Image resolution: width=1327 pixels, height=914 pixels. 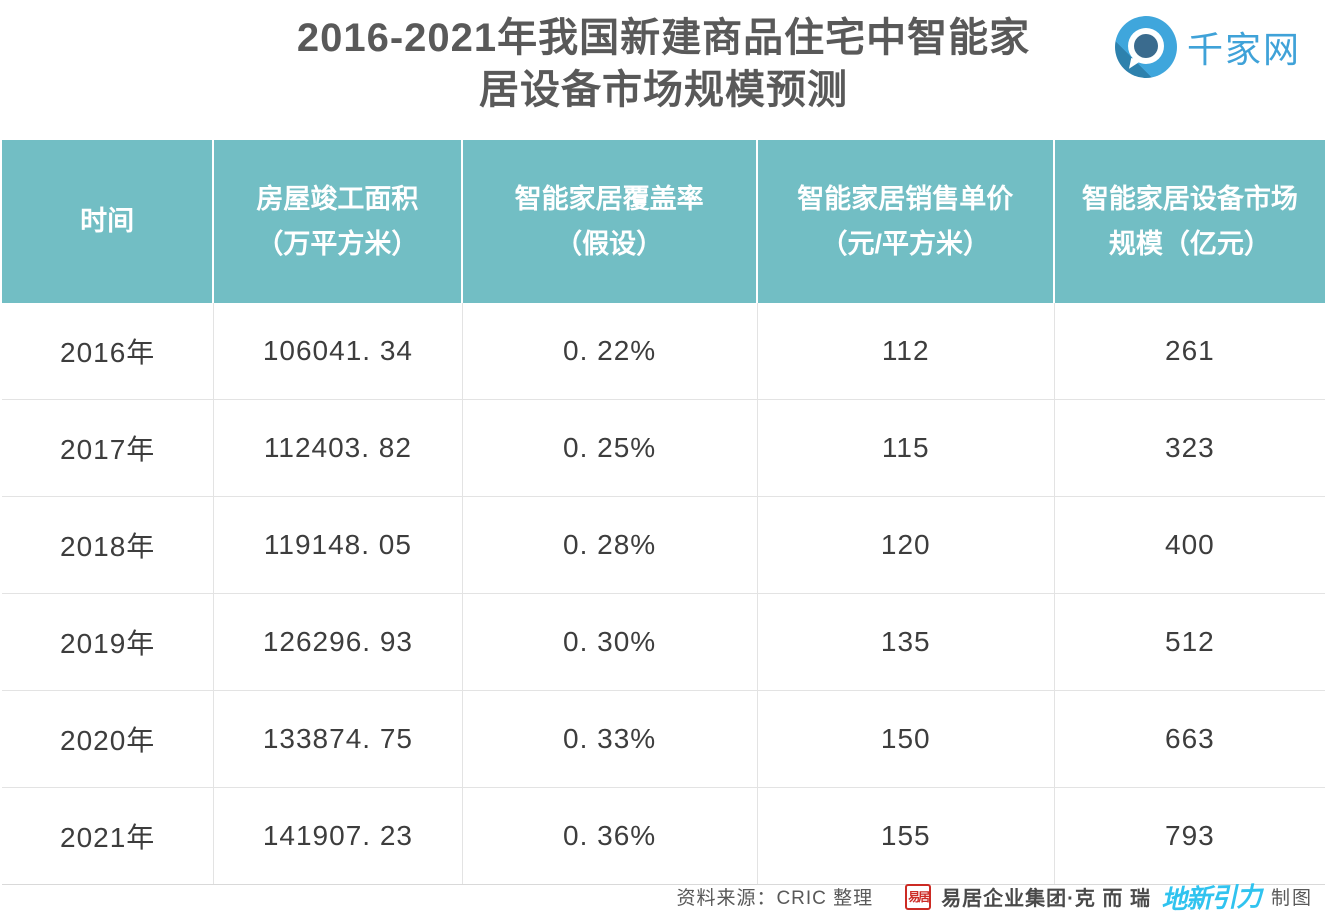 I want to click on column-header-line: （元/平方米）, so click(x=905, y=243).